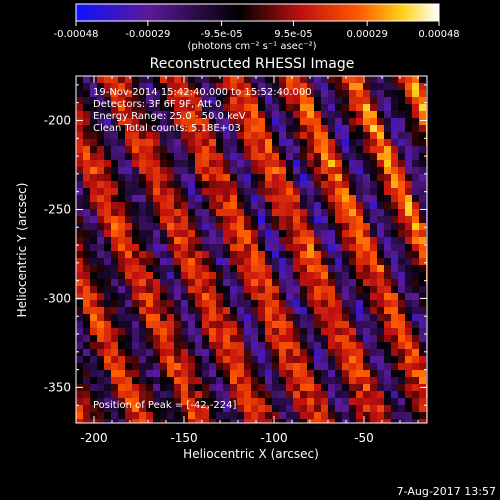 The image size is (500, 500). I want to click on colorbar-frame, so click(257, 12).